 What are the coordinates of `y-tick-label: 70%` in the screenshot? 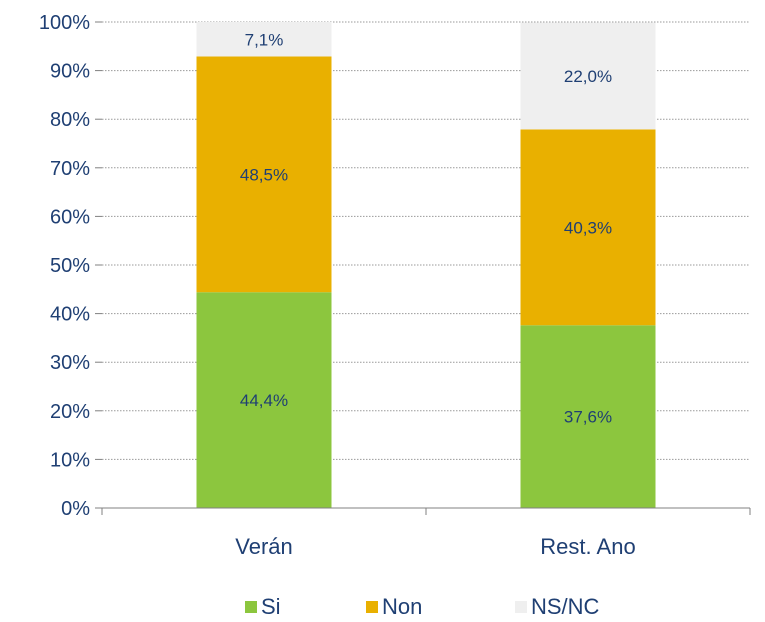 It's located at (70, 169).